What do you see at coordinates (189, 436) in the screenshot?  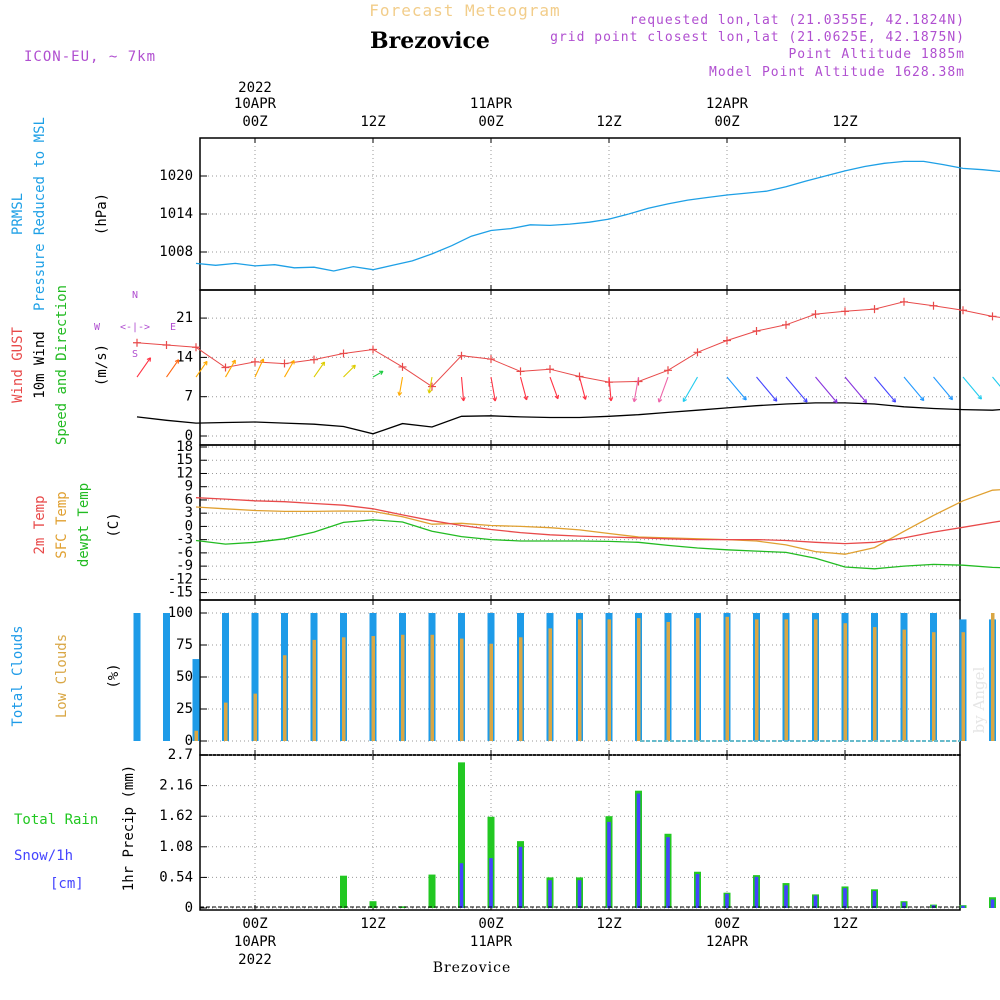 I see `wind-ytick-label: 0` at bounding box center [189, 436].